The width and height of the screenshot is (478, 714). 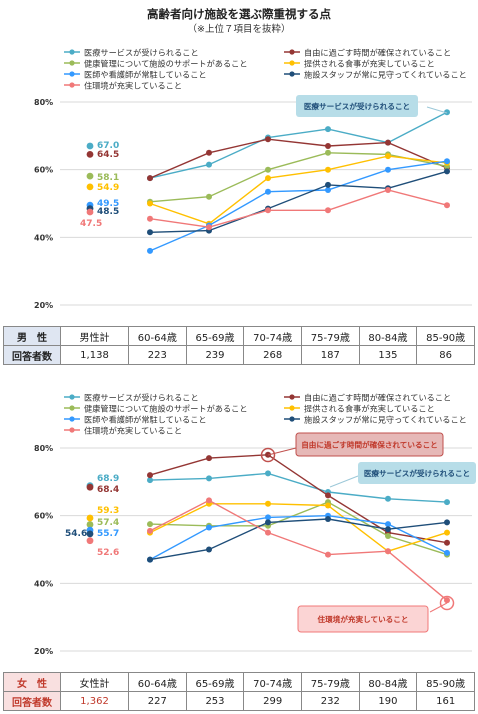 I want to click on page-title: 高齢者向け施設を選ぶ際重視する点, so click(x=239, y=14).